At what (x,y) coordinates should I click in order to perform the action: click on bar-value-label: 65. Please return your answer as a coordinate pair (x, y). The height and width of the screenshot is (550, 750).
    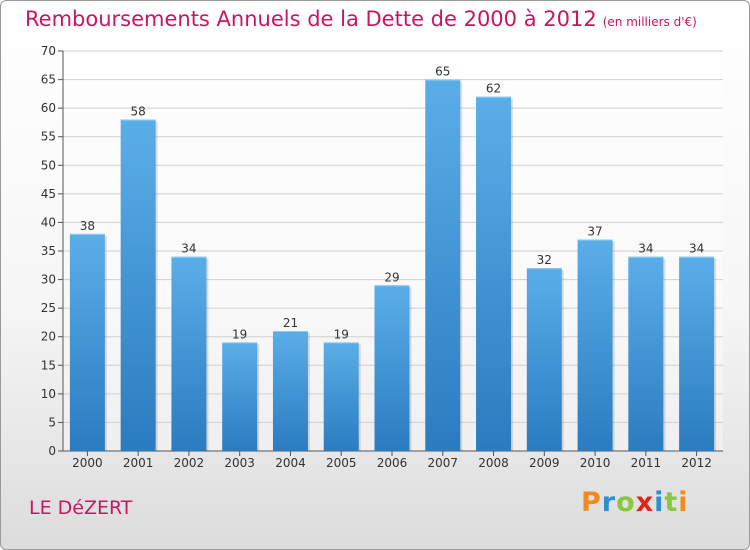
    Looking at the image, I should click on (442, 72).